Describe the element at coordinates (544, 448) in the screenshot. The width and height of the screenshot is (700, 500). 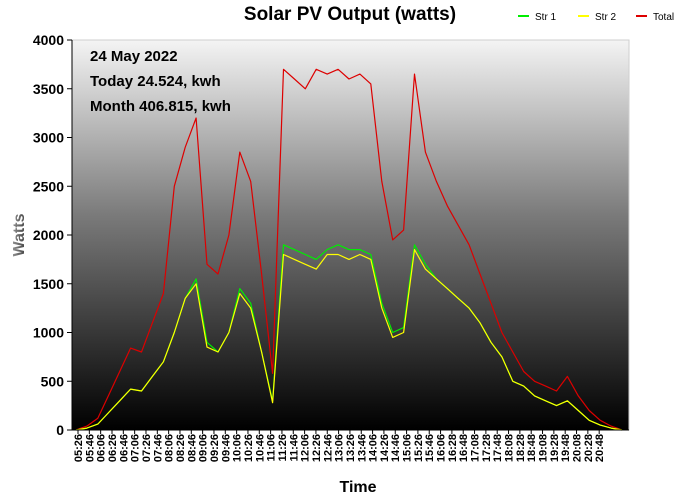
I see `x-tick-label: 19:08` at that location.